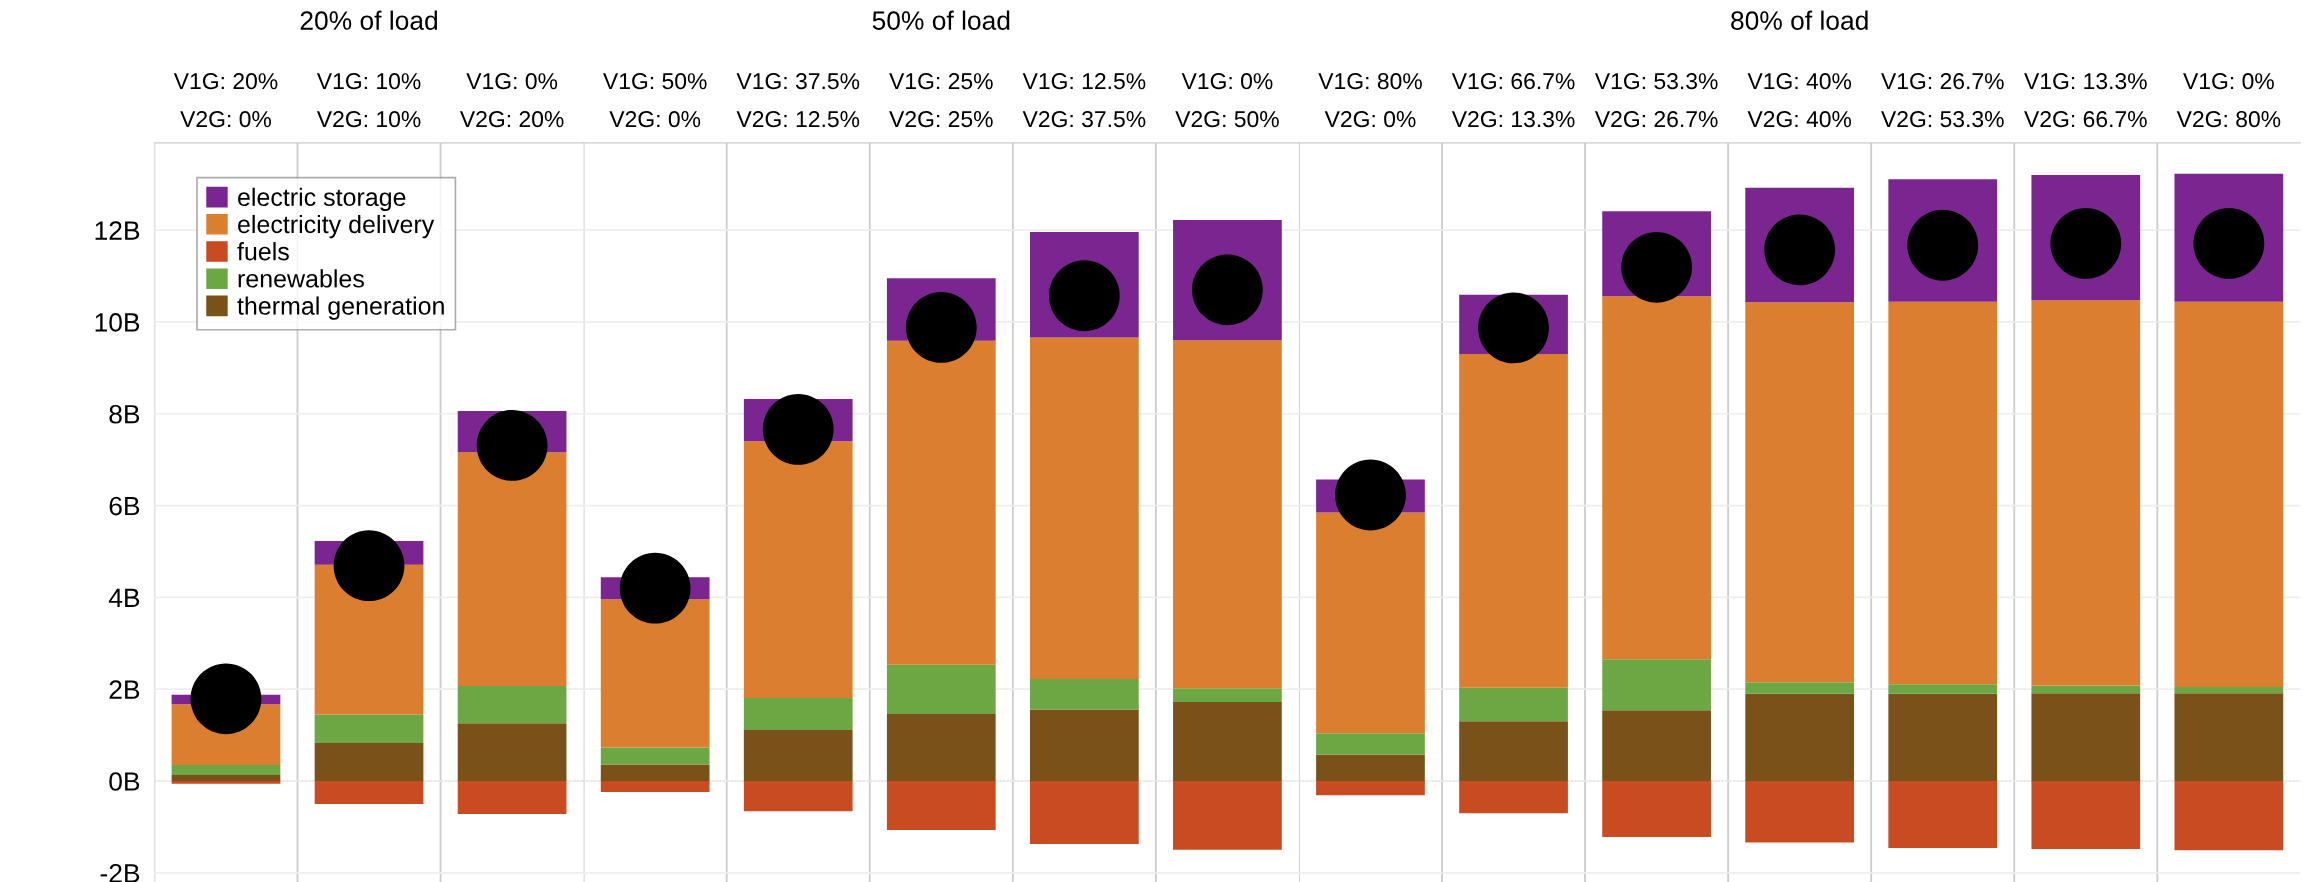  What do you see at coordinates (120, 872) in the screenshot?
I see `y-tick-label: -2B` at bounding box center [120, 872].